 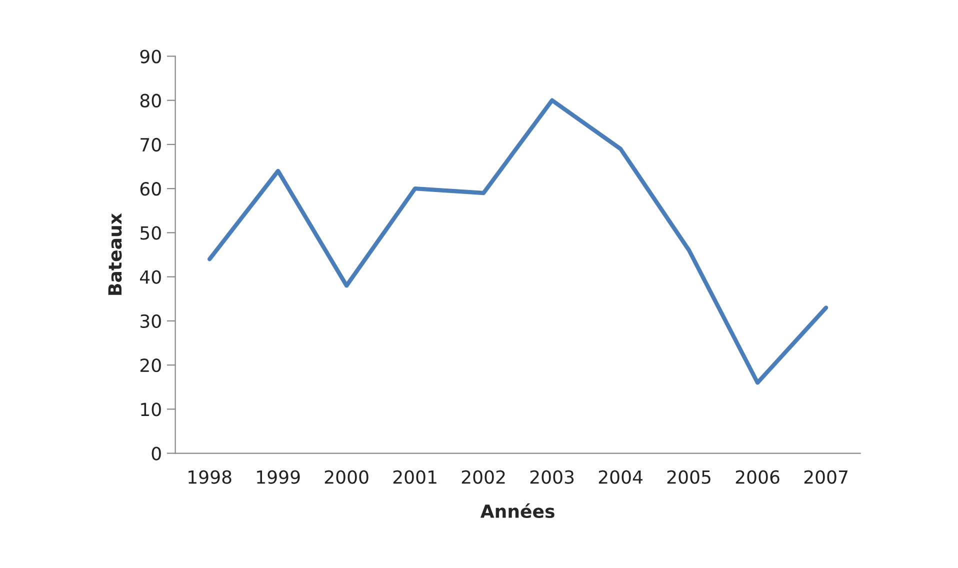 I want to click on y-tick-label: 20, so click(x=150, y=365).